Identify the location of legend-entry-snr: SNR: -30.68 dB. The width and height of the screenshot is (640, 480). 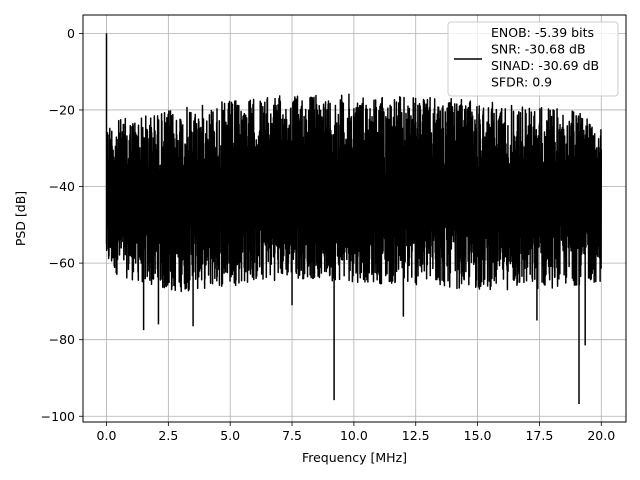
(538, 49).